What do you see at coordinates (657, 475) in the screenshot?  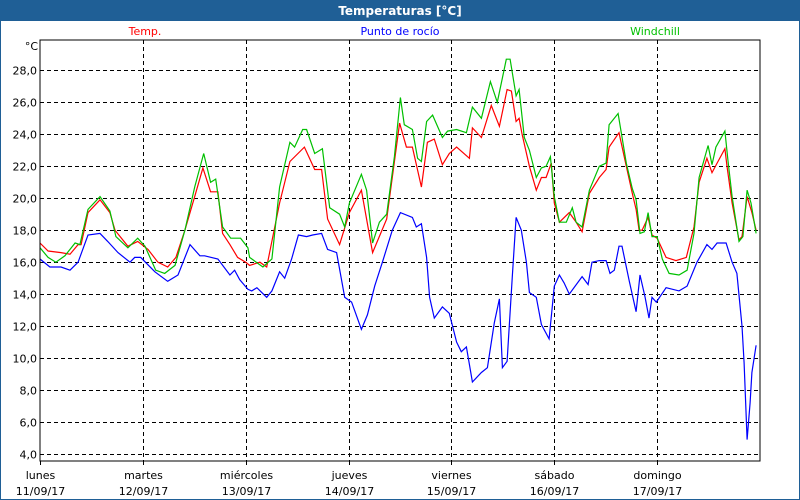 I see `x-tick-day-label: domingo` at bounding box center [657, 475].